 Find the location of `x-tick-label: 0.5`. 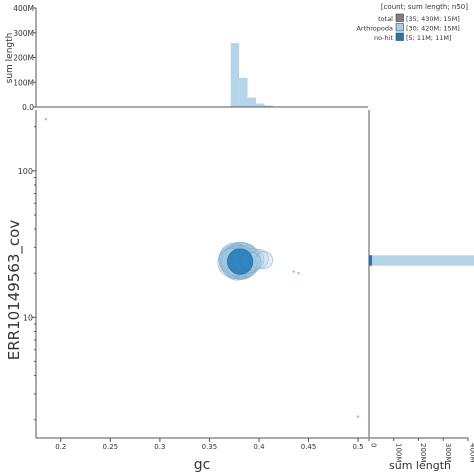

x-tick-label: 0.5 is located at coordinates (358, 447).